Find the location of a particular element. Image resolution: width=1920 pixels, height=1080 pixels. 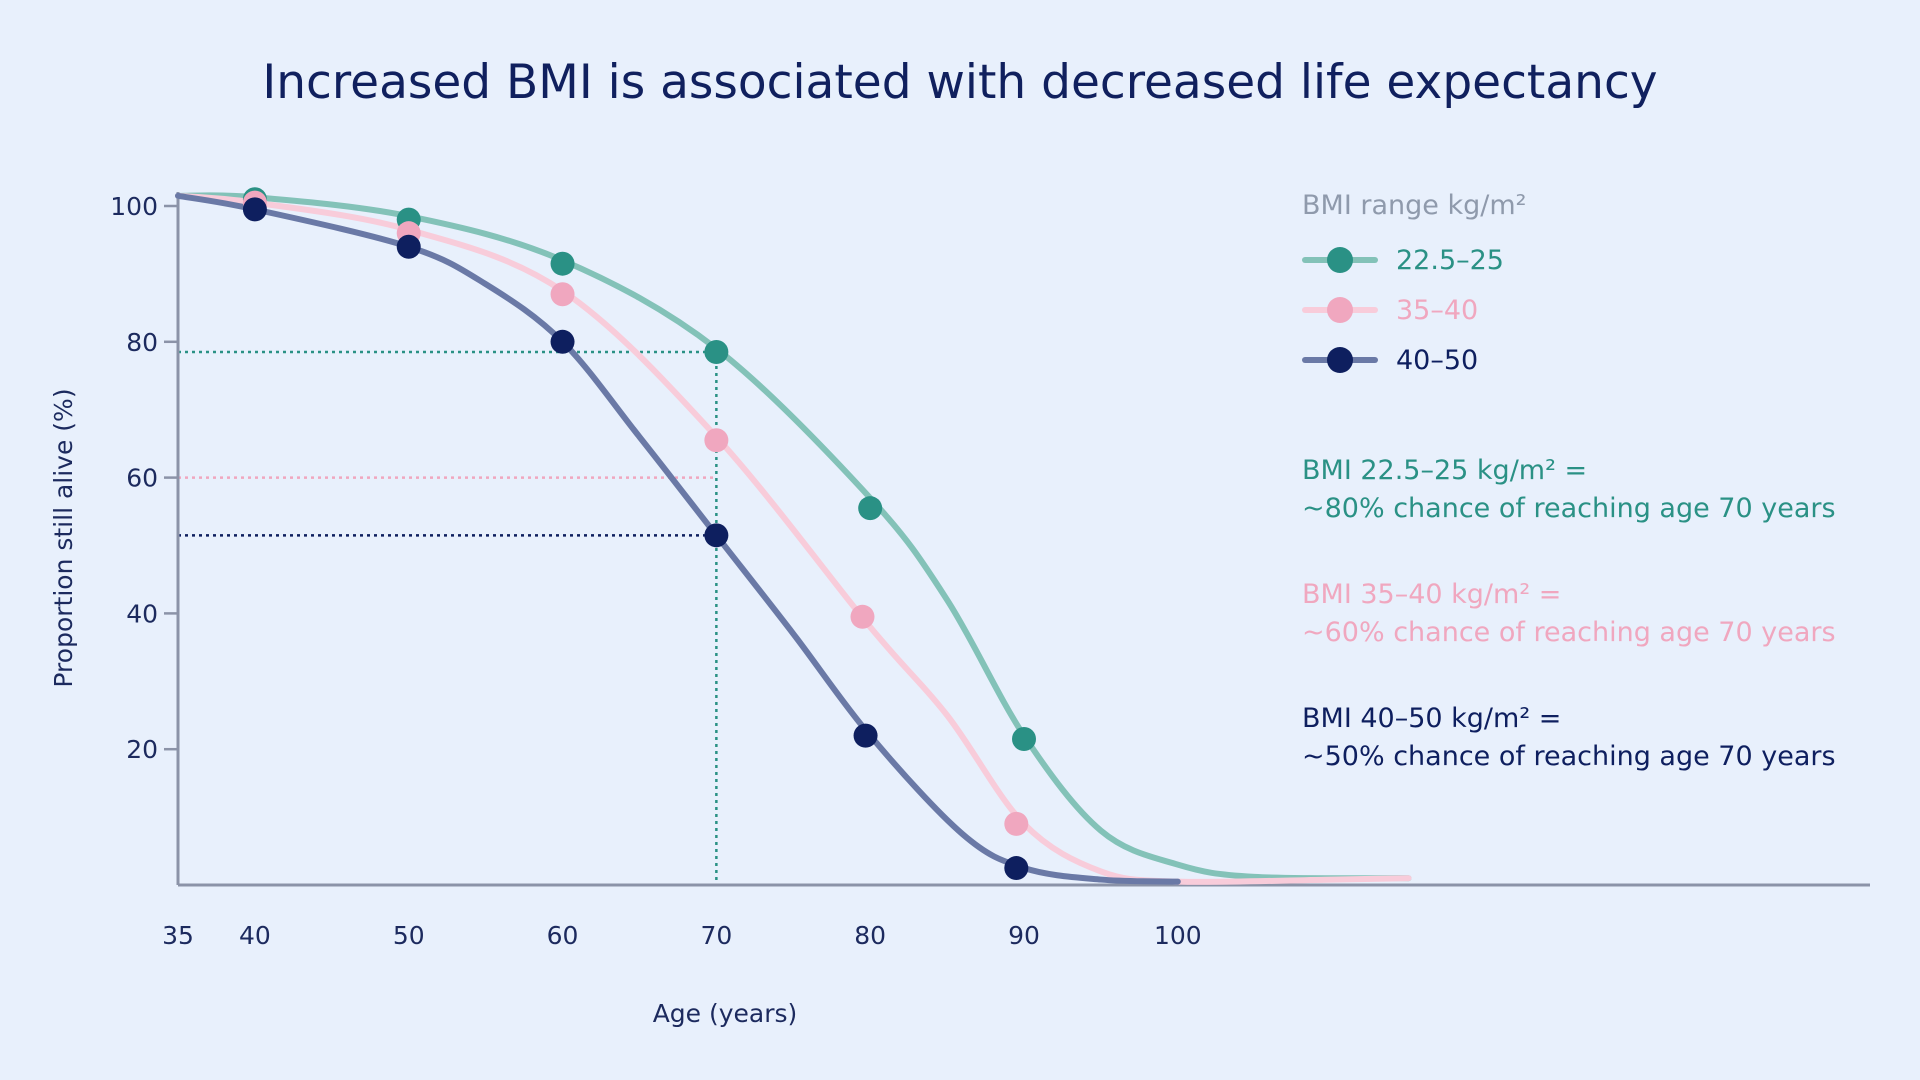

legend-label-35-40: 35–40 is located at coordinates (1437, 310).